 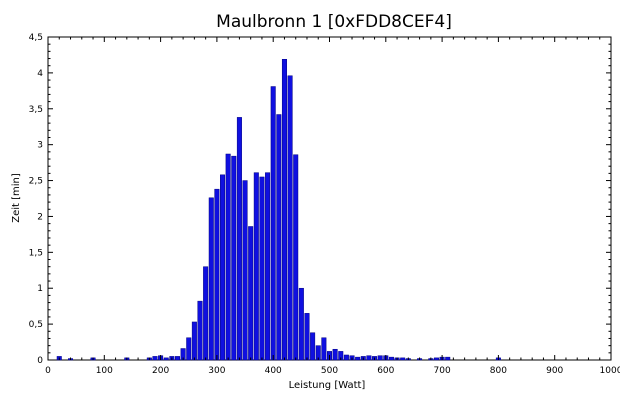 What do you see at coordinates (385, 371) in the screenshot?
I see `x-tick-label: 600` at bounding box center [385, 371].